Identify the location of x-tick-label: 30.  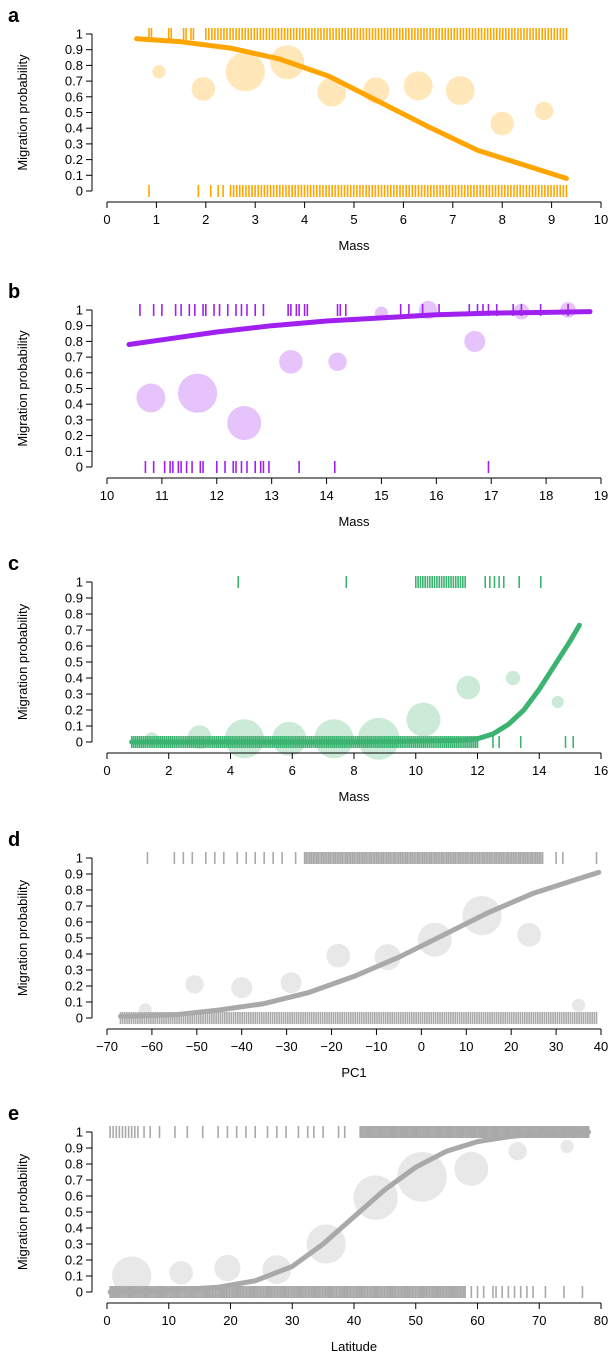
(556, 1046).